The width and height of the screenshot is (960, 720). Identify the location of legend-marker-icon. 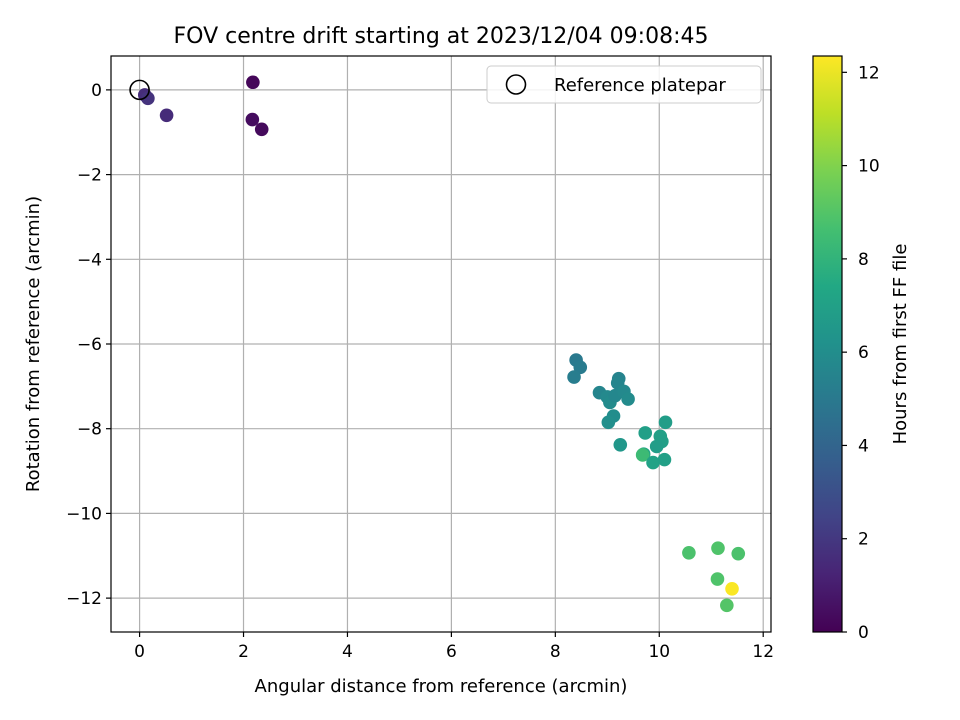
(516, 84).